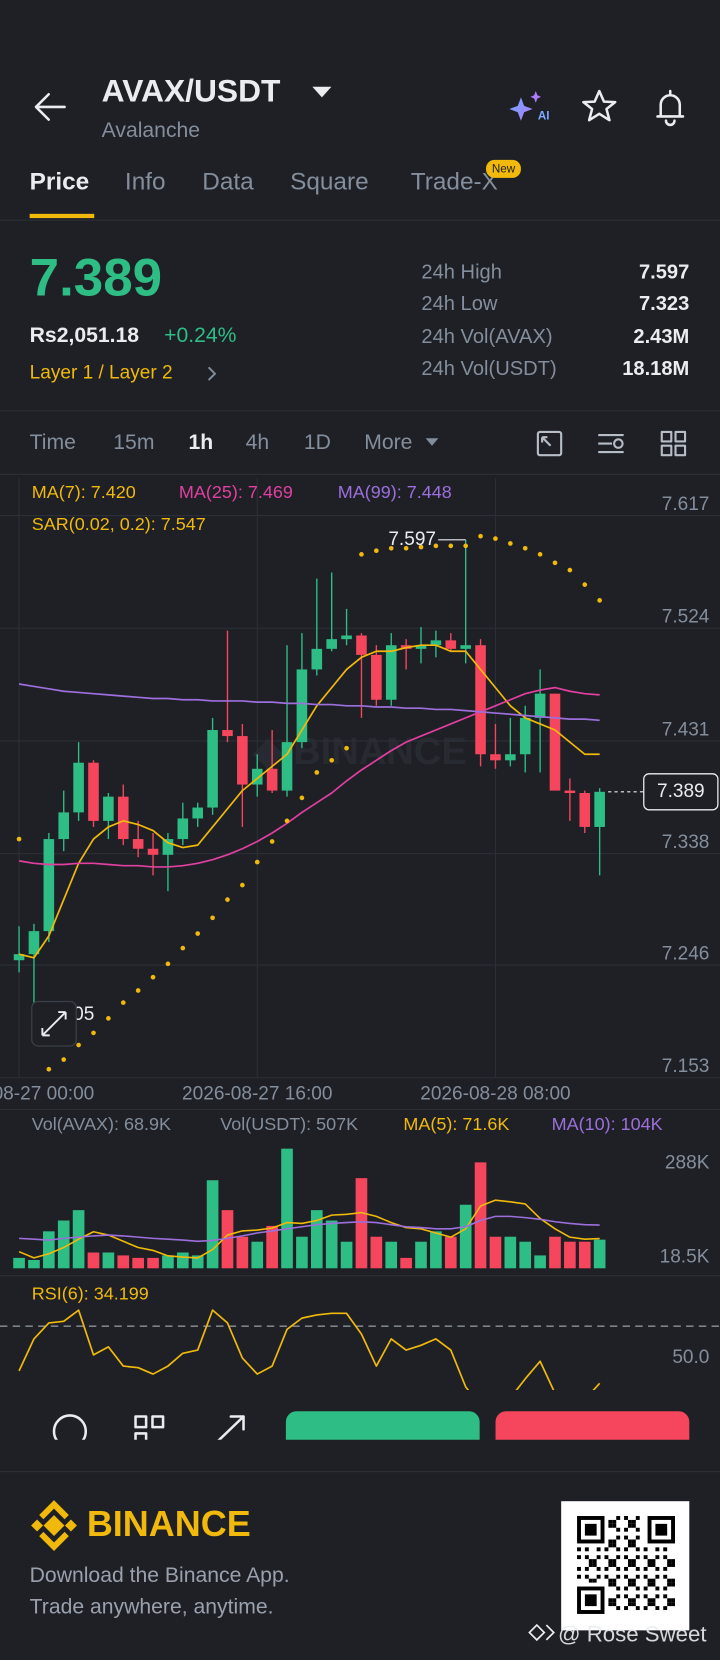 This screenshot has height=1660, width=720. What do you see at coordinates (486, 337) in the screenshot?
I see `stat-label: 24h Vol(AVAX)` at bounding box center [486, 337].